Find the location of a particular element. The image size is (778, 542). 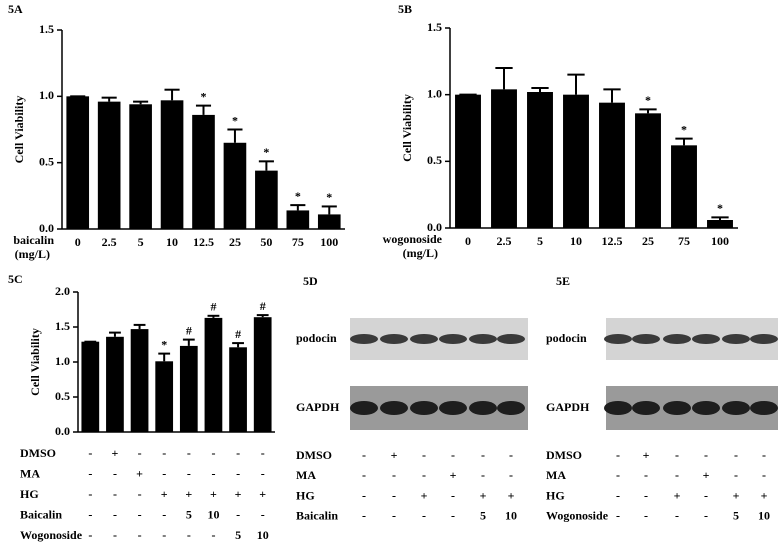

x-axis-label: baicalin is located at coordinates (33, 240).